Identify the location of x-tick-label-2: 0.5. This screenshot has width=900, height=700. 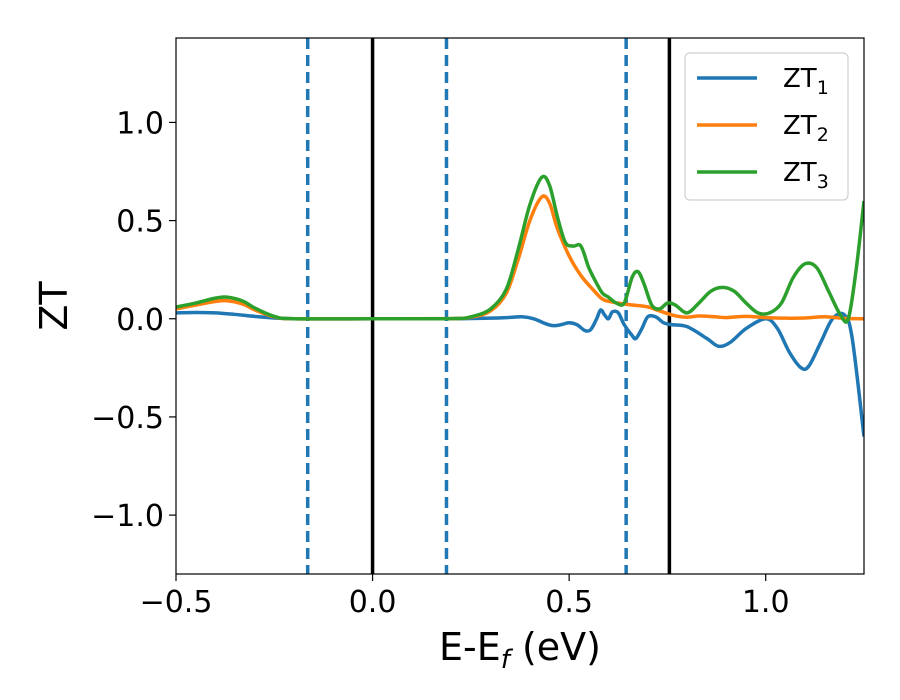
(569, 602).